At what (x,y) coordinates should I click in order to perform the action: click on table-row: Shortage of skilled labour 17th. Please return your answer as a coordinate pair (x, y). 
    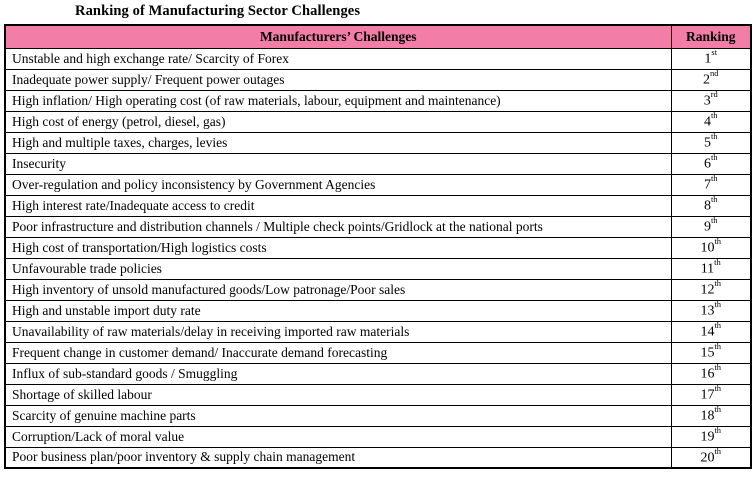
    Looking at the image, I should click on (378, 394).